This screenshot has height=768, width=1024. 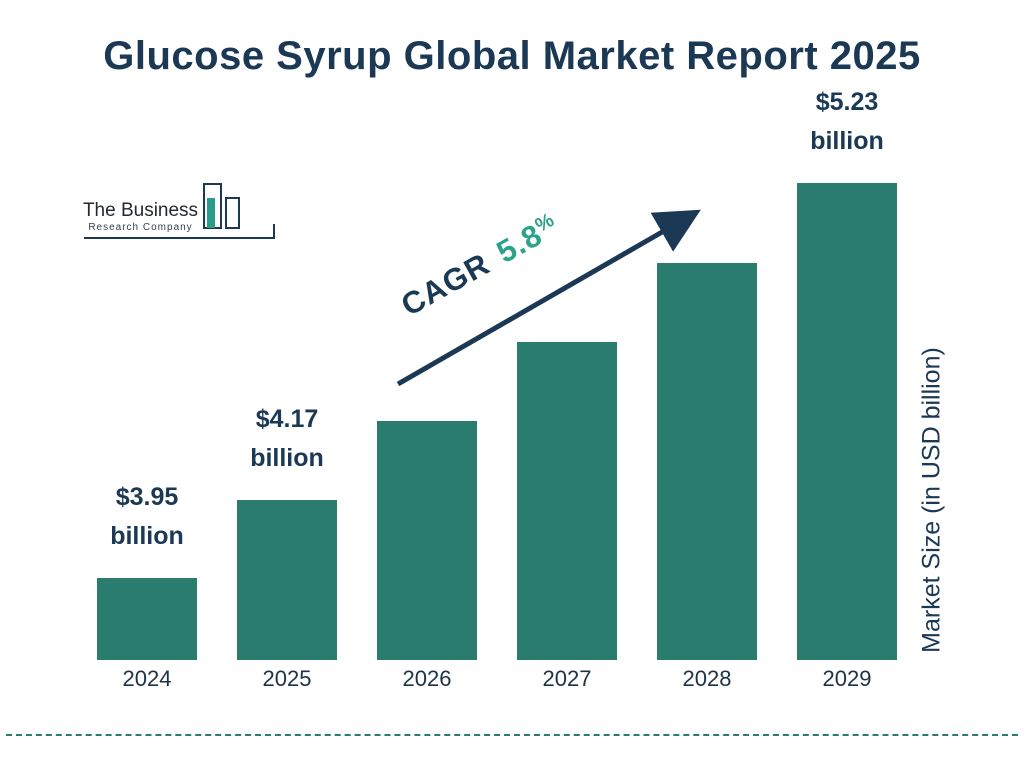 I want to click on bottom-dashed-divider, so click(x=512, y=735).